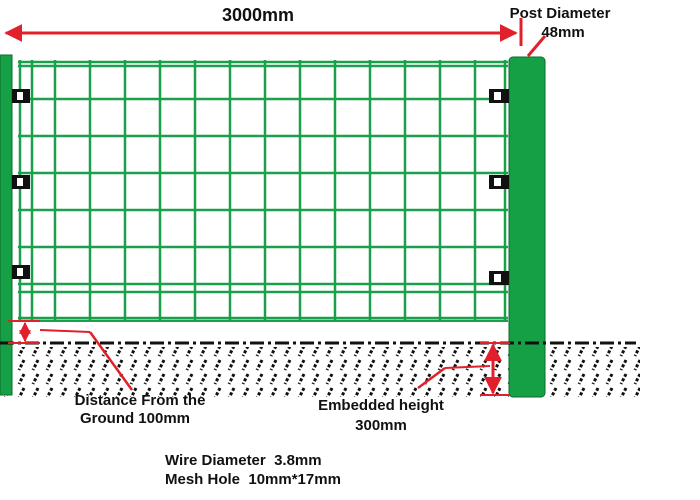 The height and width of the screenshot is (500, 700). What do you see at coordinates (560, 13) in the screenshot?
I see `post-label: Post Diameter` at bounding box center [560, 13].